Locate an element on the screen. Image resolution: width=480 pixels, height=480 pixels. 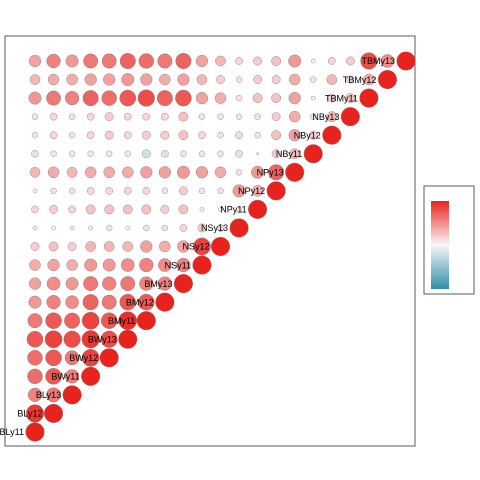
corr-circle-TBMy13-BWy12 is located at coordinates (109, 61).